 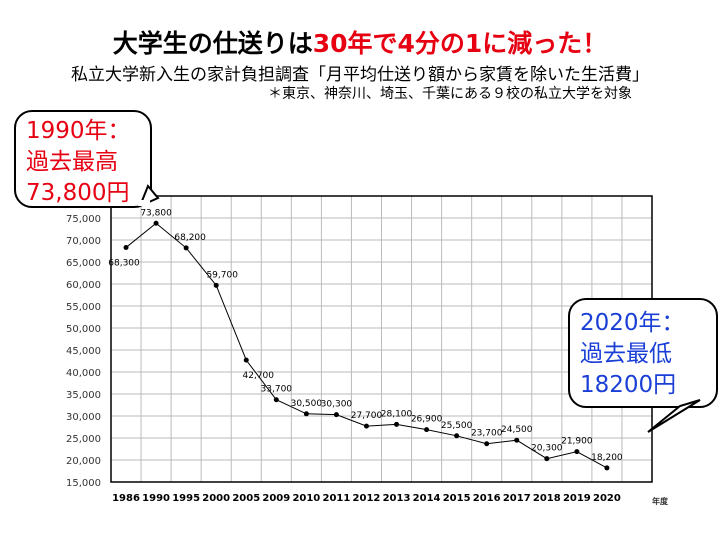 What do you see at coordinates (156, 498) in the screenshot?
I see `x-tick-label: 1990` at bounding box center [156, 498].